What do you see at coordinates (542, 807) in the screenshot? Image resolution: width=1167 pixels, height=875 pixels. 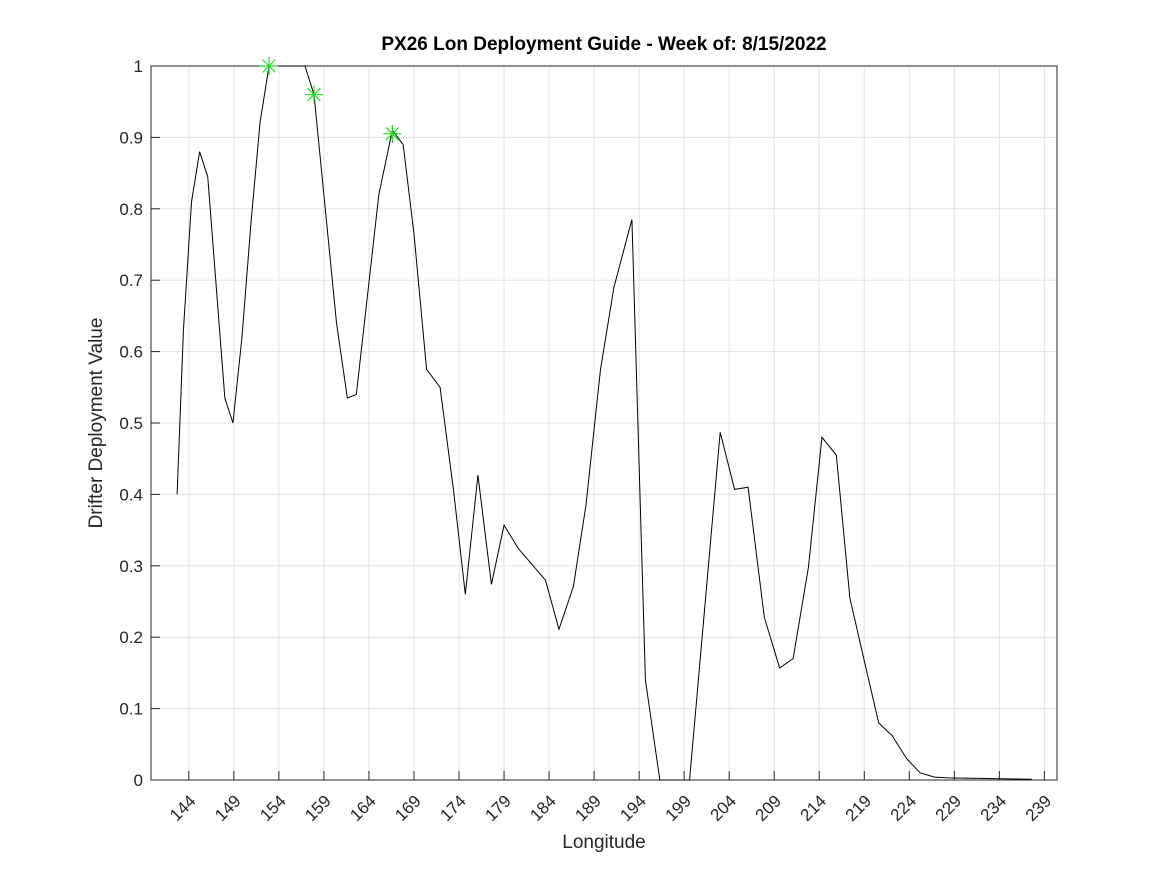 I see `x-tick-label: 184` at bounding box center [542, 807].